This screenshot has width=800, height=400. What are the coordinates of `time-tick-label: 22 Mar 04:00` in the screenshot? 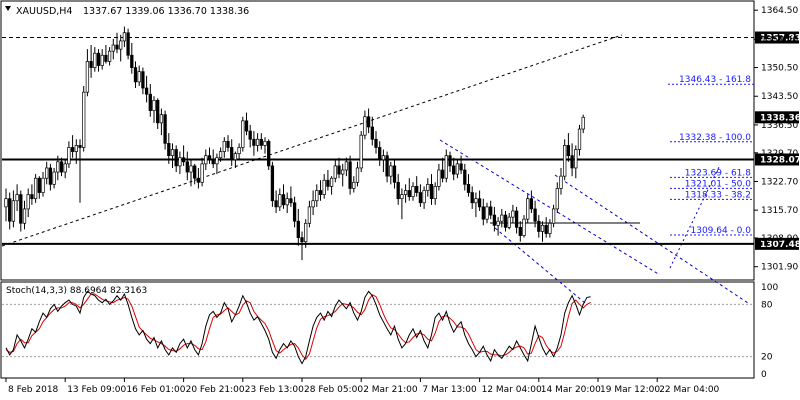 It's located at (689, 390).